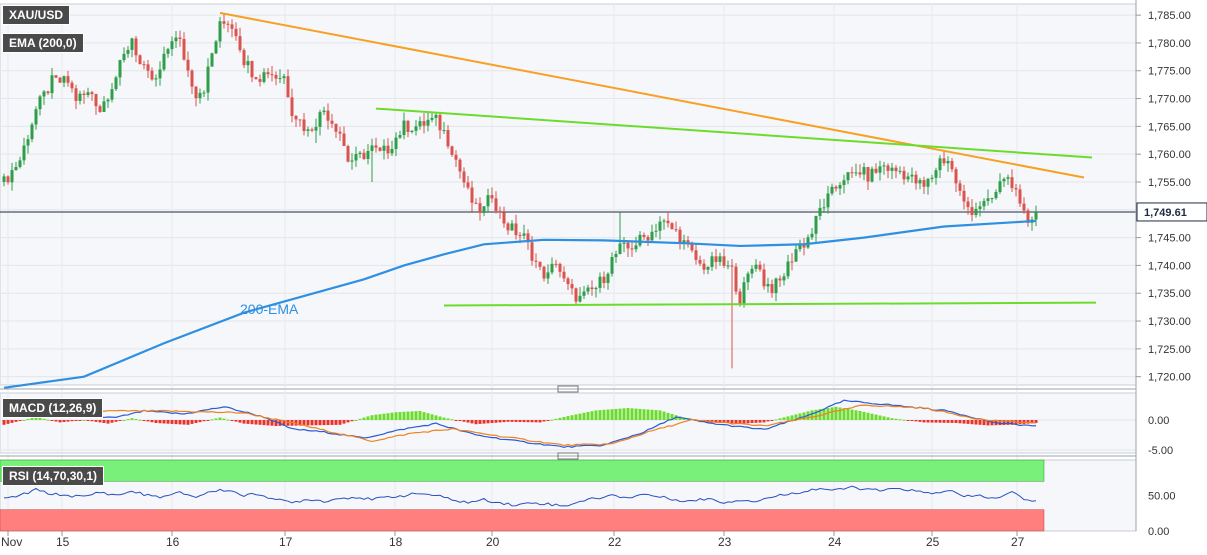 This screenshot has width=1207, height=555. What do you see at coordinates (173, 542) in the screenshot?
I see `x-tick-label: 16` at bounding box center [173, 542].